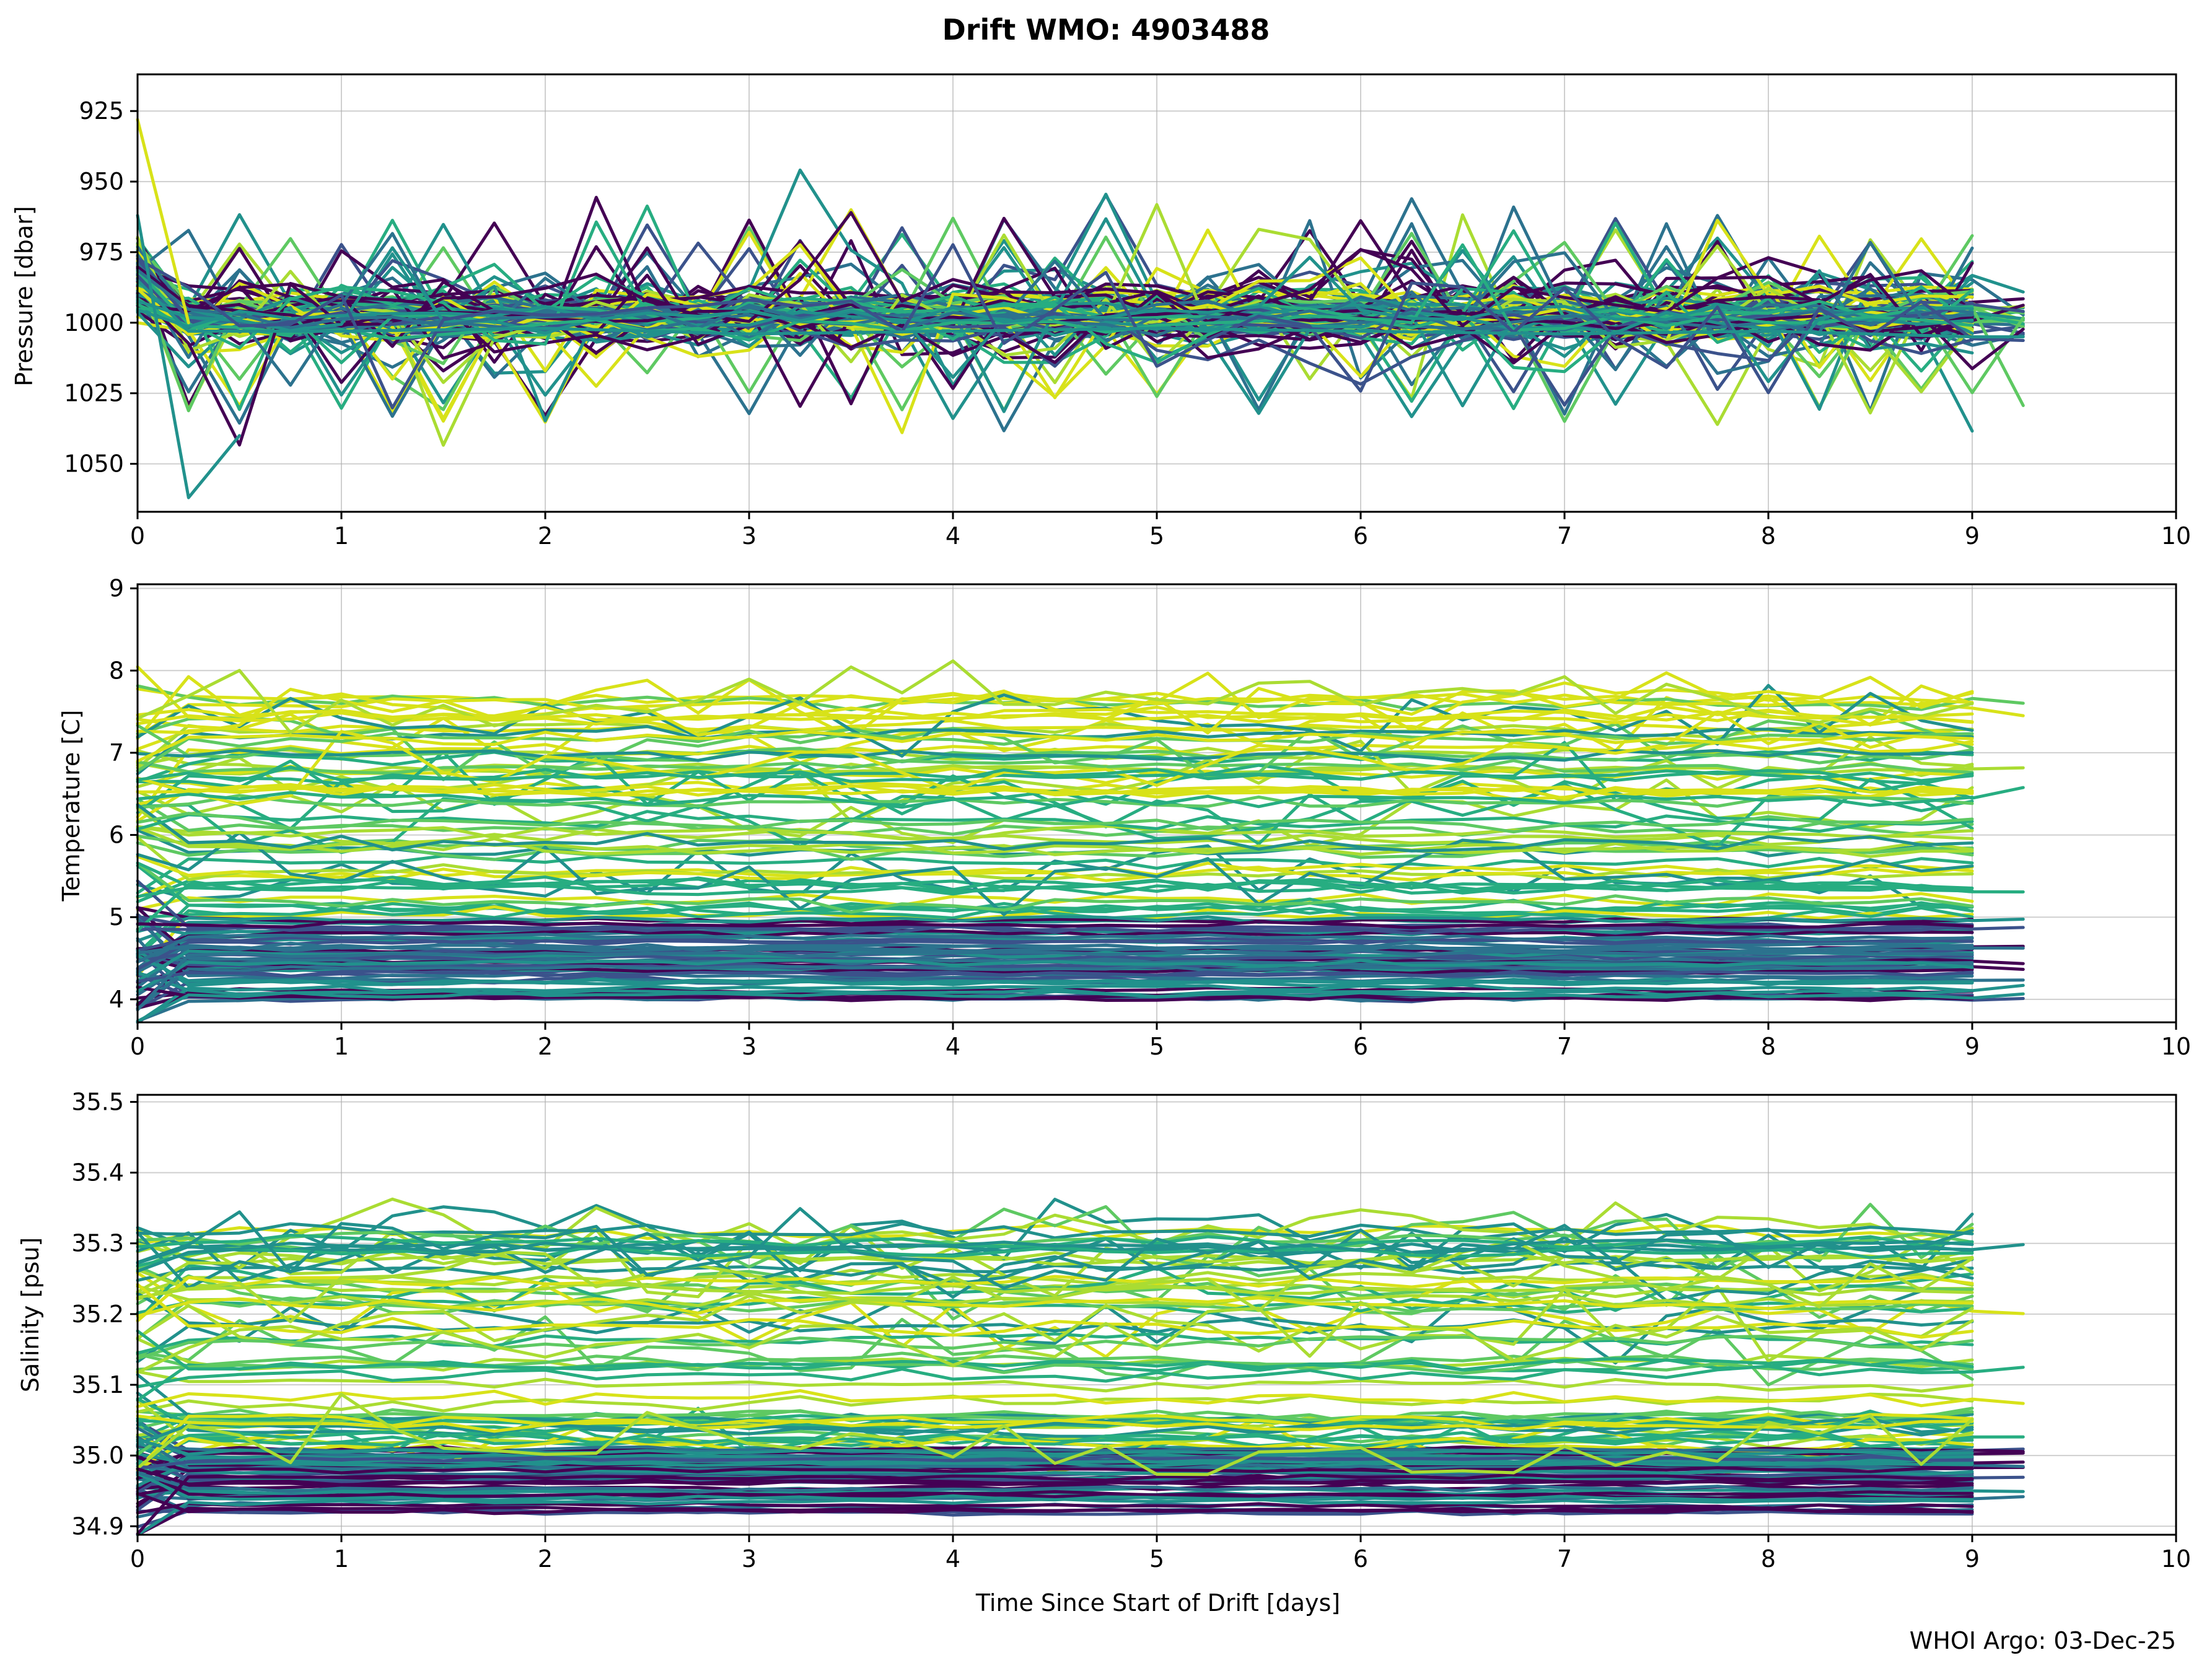 The height and width of the screenshot is (1663, 2212). What do you see at coordinates (97, 1456) in the screenshot?
I see `y-tick-label: 35.0` at bounding box center [97, 1456].